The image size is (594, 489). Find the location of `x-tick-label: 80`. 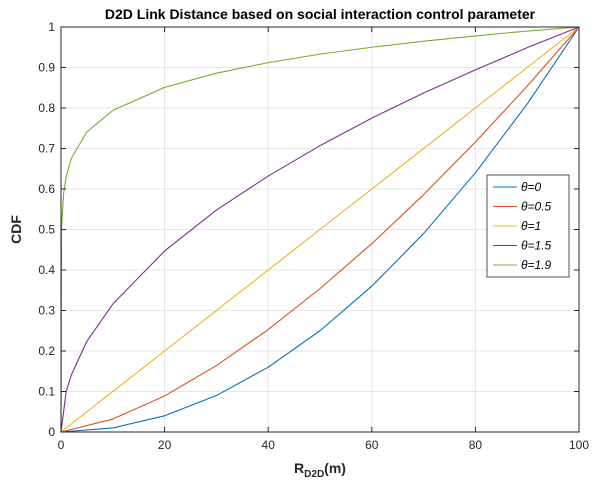

x-tick-label: 80 is located at coordinates (476, 445).